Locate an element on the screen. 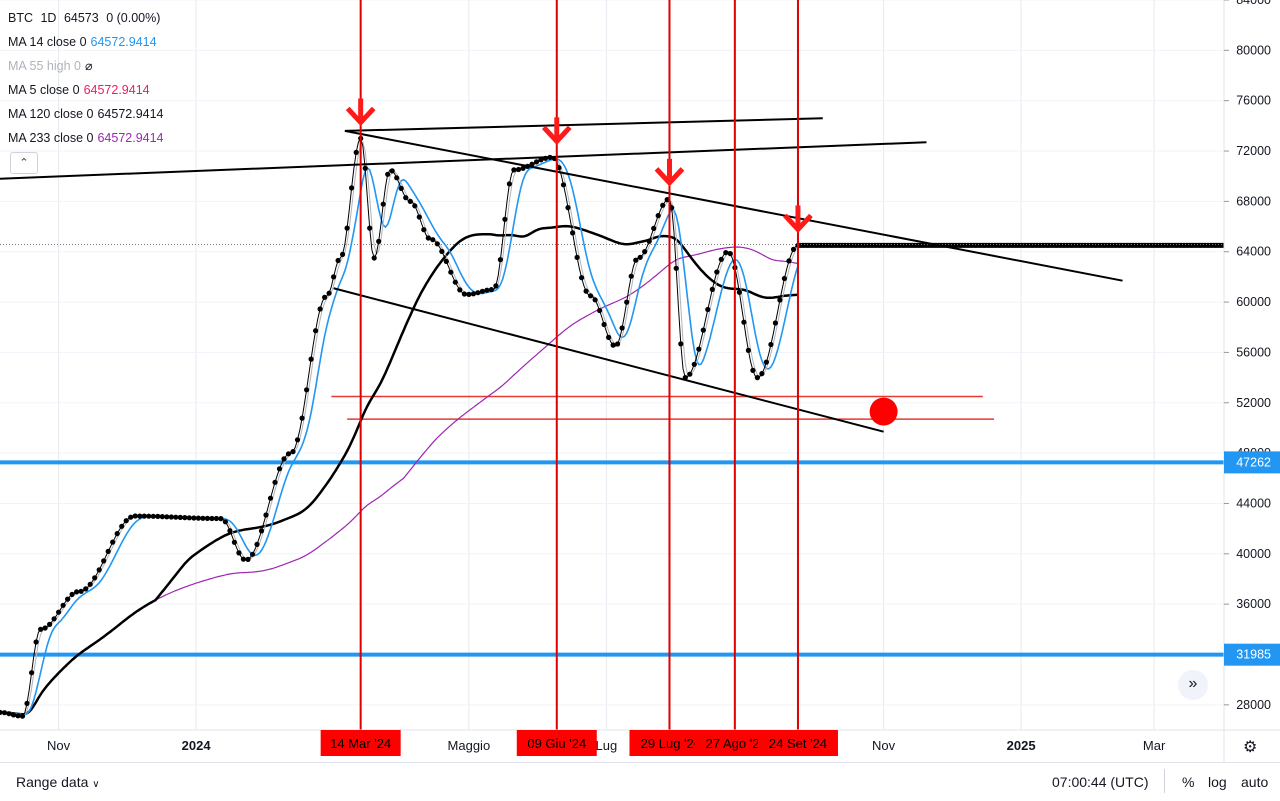 This screenshot has width=1280, height=801. collapse-legend-button: ⌃ is located at coordinates (24, 163).